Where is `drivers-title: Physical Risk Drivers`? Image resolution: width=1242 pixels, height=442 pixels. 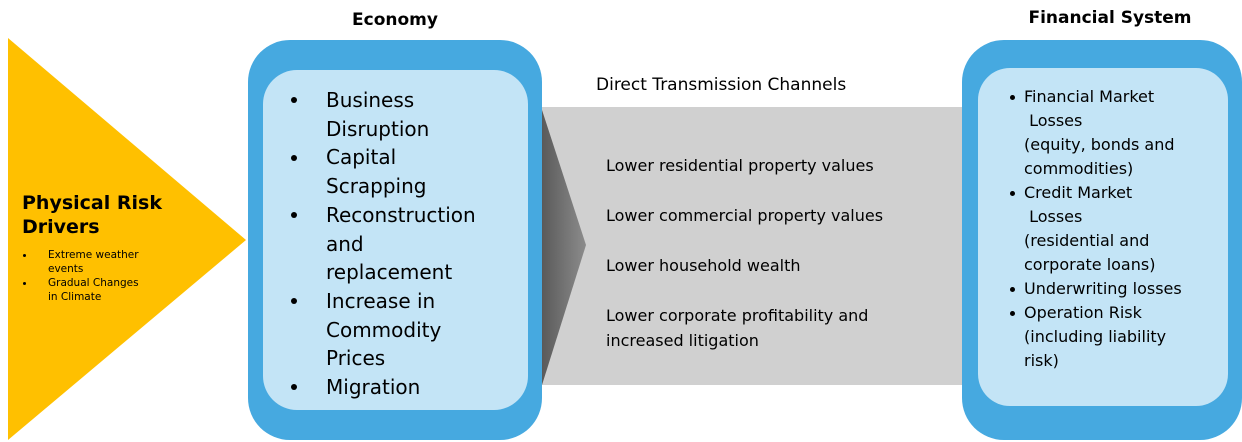 drivers-title: Physical Risk Drivers is located at coordinates (92, 215).